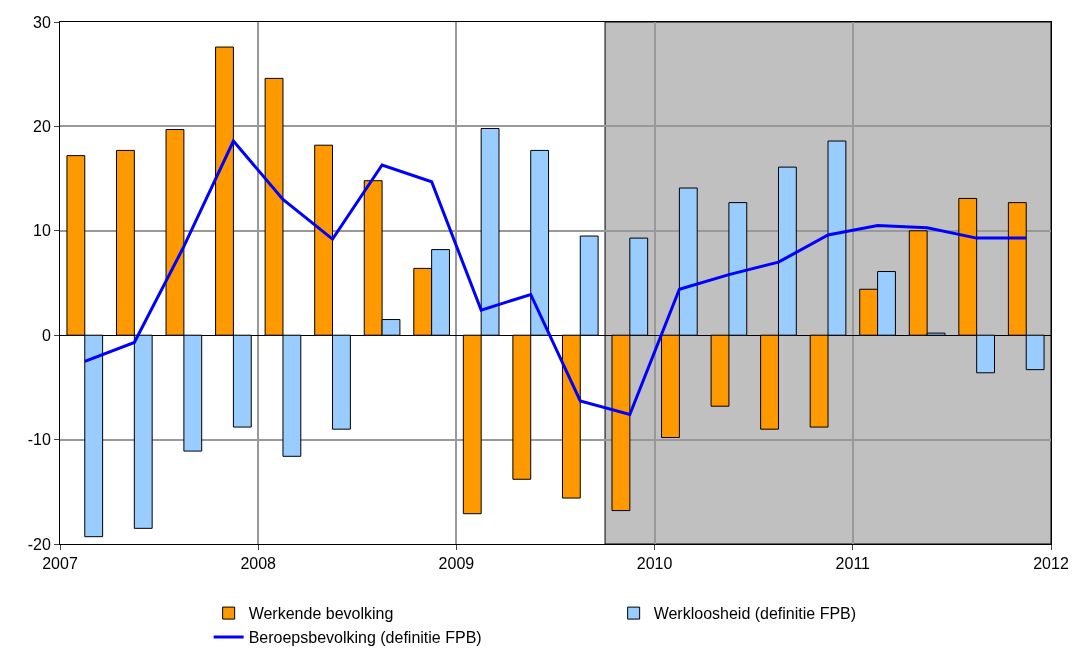 This screenshot has width=1081, height=666. I want to click on x-tick-label: 2011, so click(853, 564).